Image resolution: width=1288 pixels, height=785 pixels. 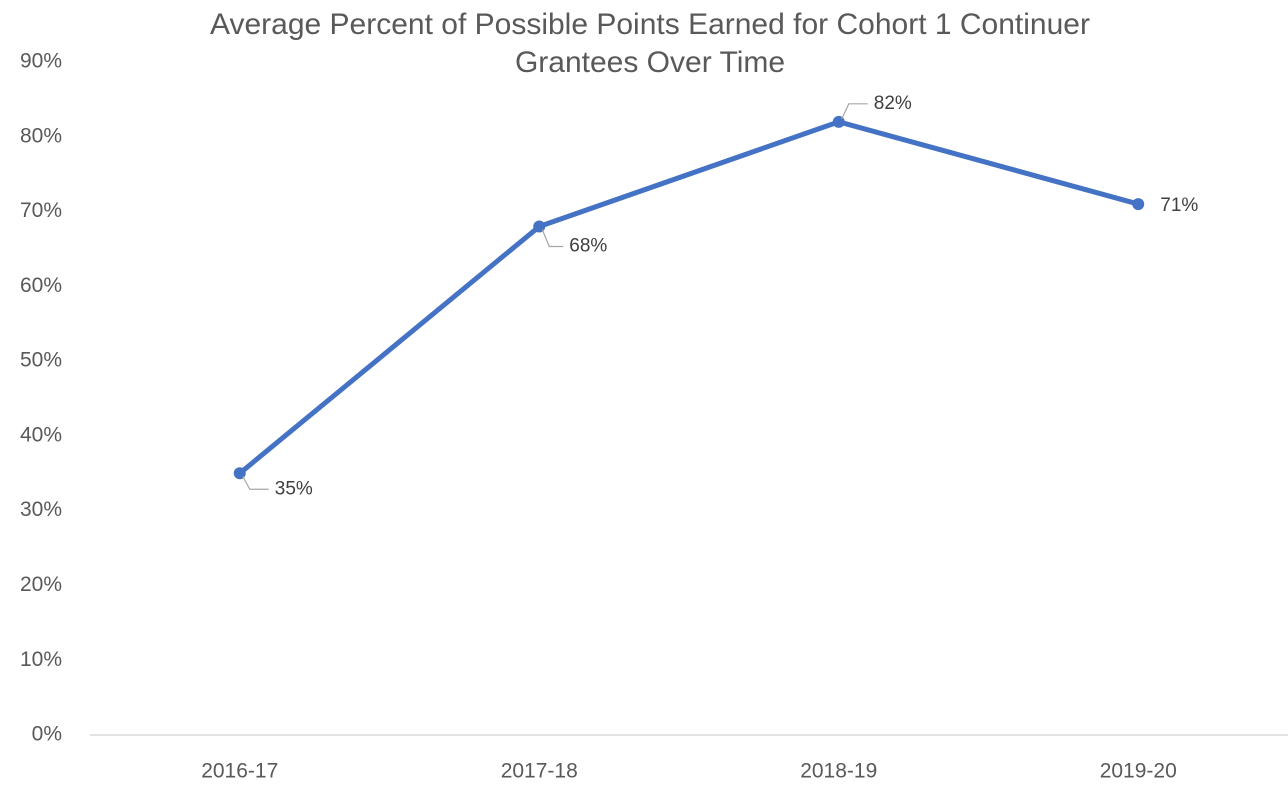 I want to click on y-tick-label: 10%, so click(x=41, y=659).